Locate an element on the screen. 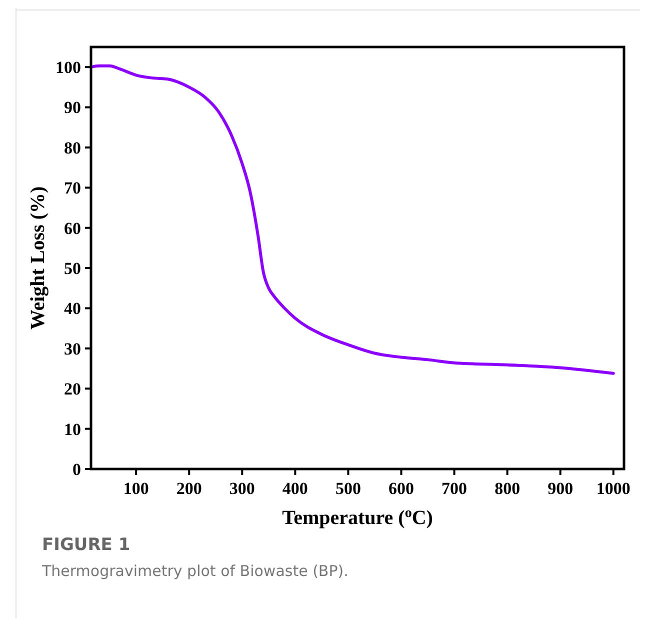  y-tick-label: 70 is located at coordinates (72, 188).